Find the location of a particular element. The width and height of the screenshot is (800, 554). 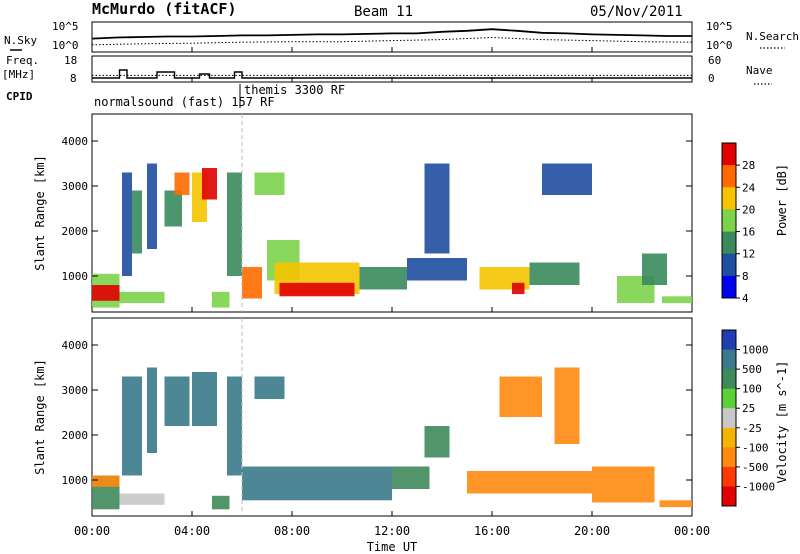

time-tick-label-1: 04:00 is located at coordinates (192, 531).